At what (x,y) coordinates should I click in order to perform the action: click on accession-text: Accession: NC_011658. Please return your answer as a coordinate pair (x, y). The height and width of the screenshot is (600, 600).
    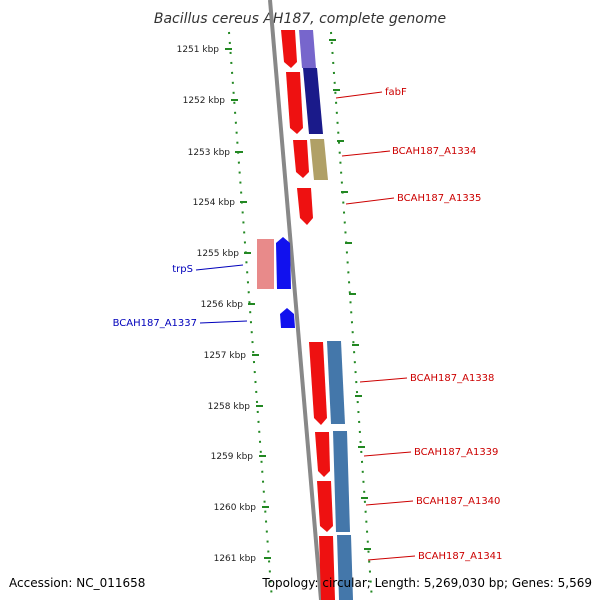
    Looking at the image, I should click on (77, 583).